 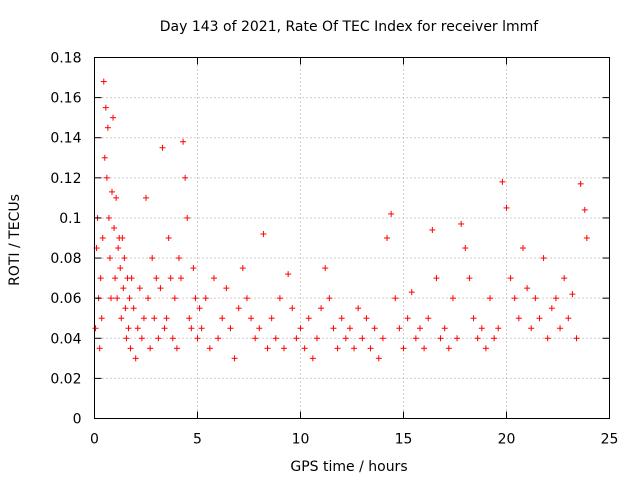 What do you see at coordinates (65, 379) in the screenshot?
I see `y-tick-label: 0.02` at bounding box center [65, 379].